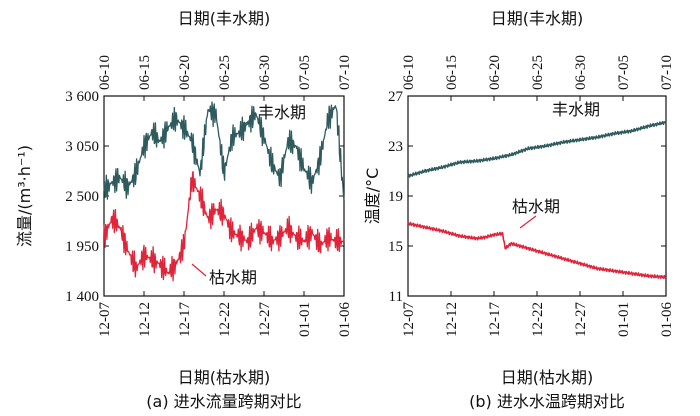 This screenshot has height=416, width=700. Describe the element at coordinates (82, 97) in the screenshot. I see `y-tick-label: 3 600` at that location.